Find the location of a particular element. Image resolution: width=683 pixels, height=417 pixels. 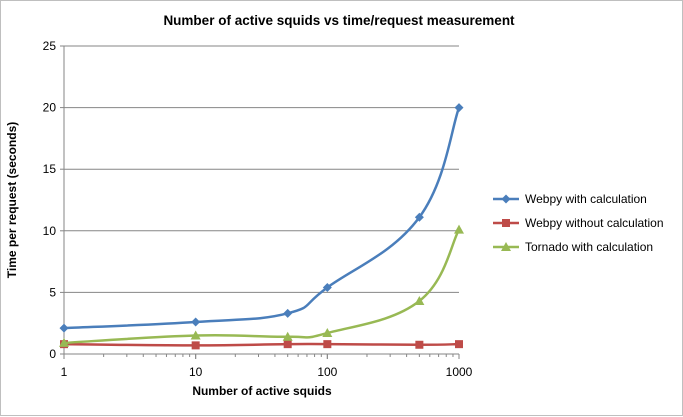

legend-entry-webpy-with-calculation: Webpy with calculation is located at coordinates (570, 199).